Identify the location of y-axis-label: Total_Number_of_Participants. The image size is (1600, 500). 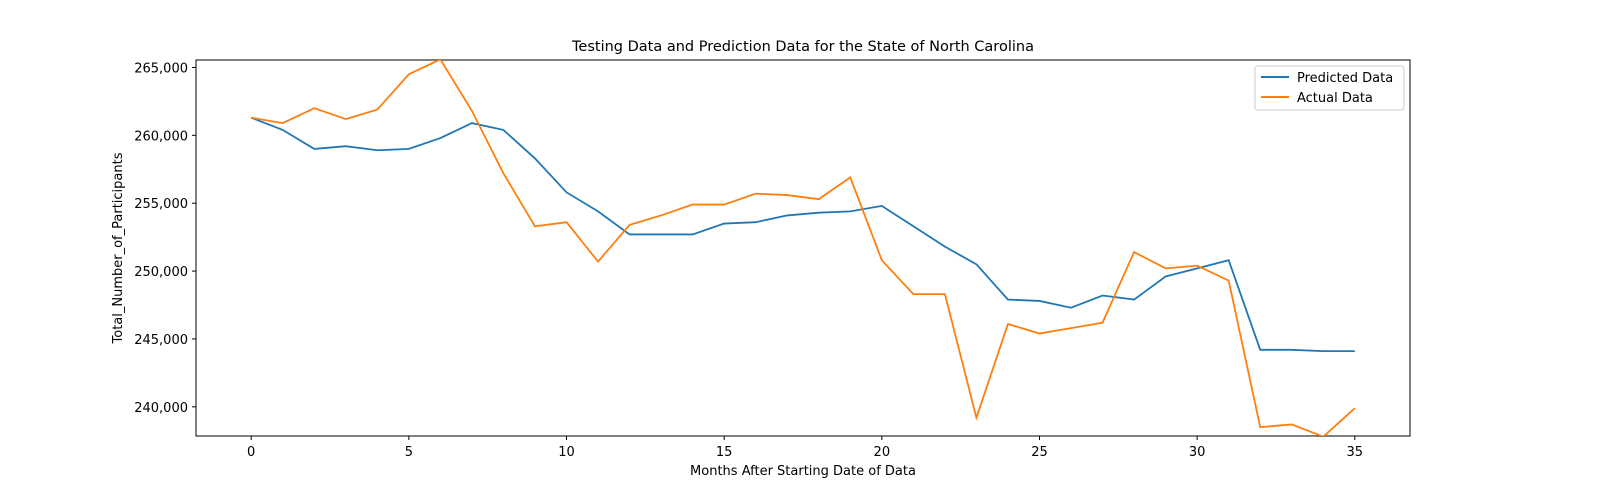
(118, 248).